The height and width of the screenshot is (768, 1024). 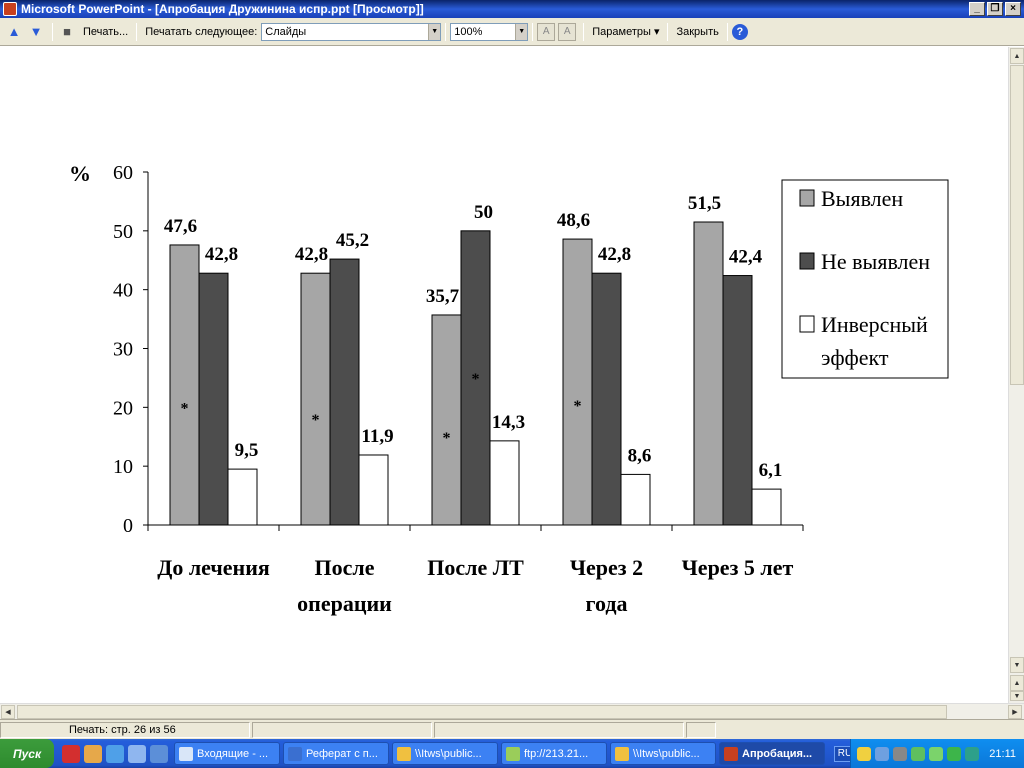 I want to click on next-page-icon: ▼, so click(x=36, y=31).